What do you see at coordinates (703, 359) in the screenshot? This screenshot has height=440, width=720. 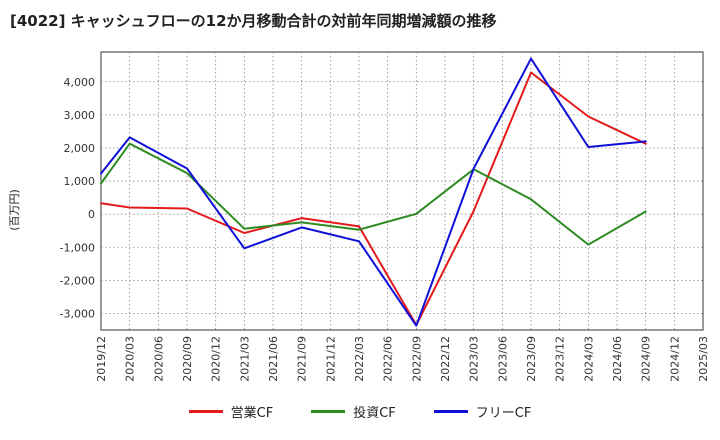 I see `x-tick-label: 2025/03` at bounding box center [703, 359].